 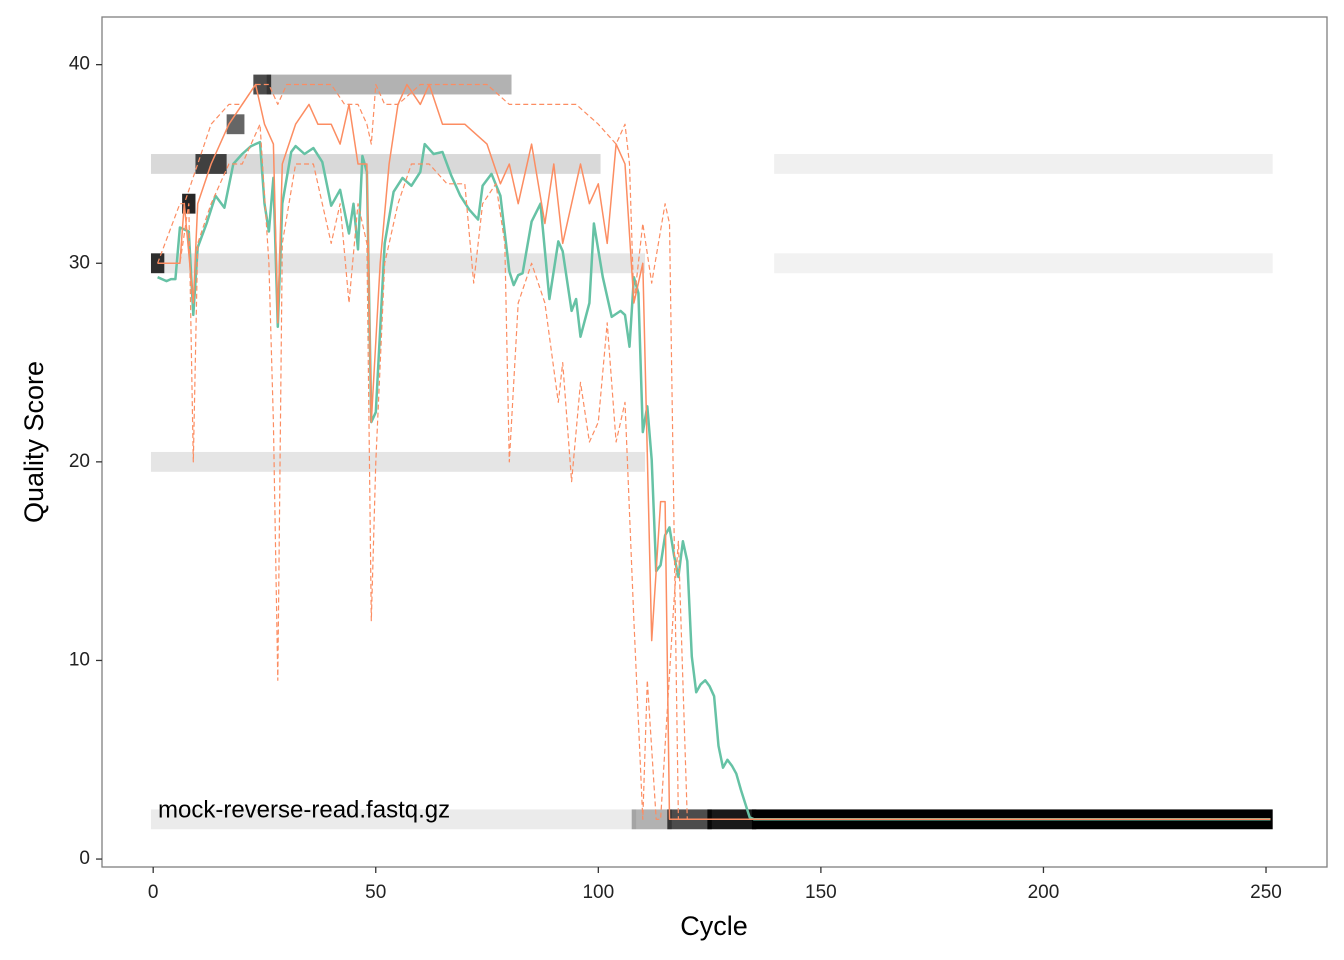 What do you see at coordinates (598, 892) in the screenshot?
I see `x-tick-label: 100` at bounding box center [598, 892].